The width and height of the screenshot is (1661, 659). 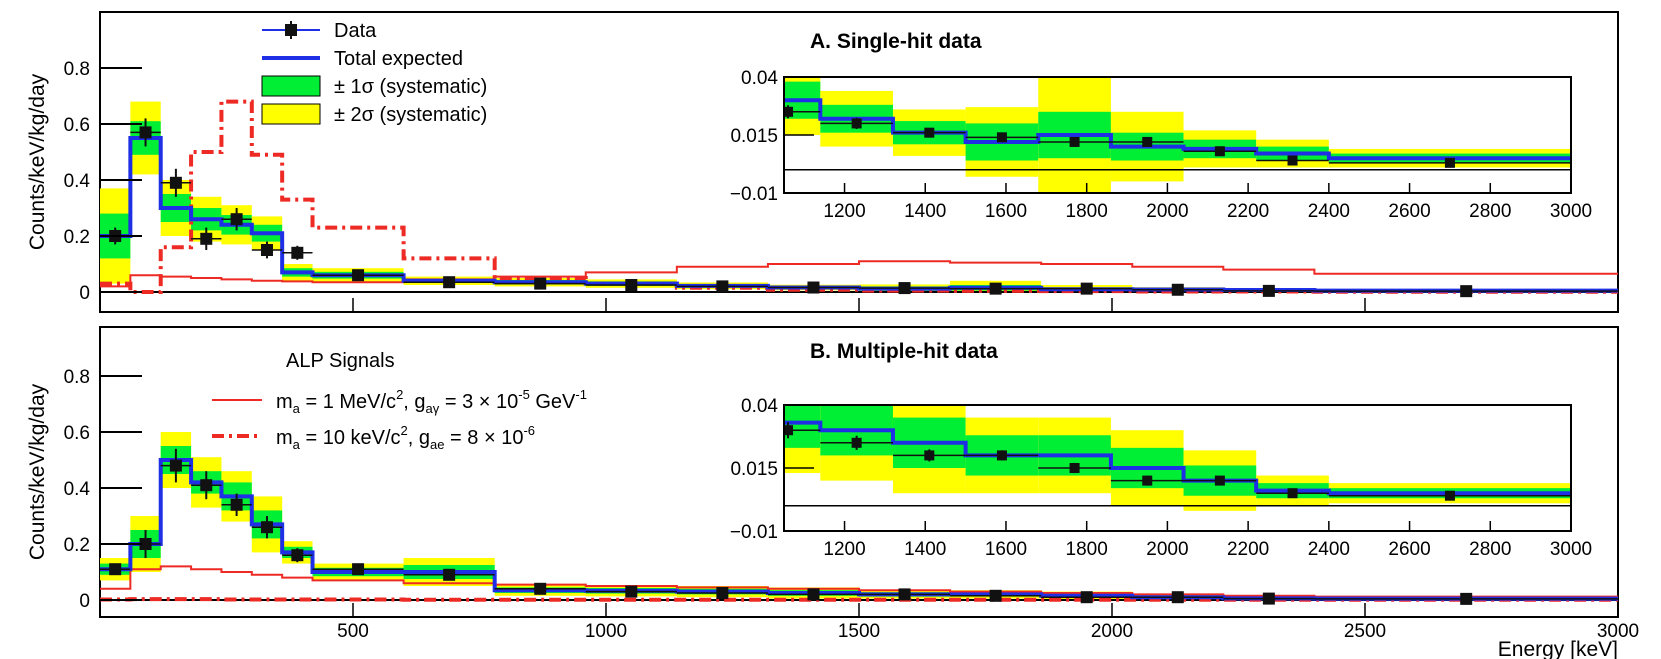 What do you see at coordinates (404, 430) in the screenshot?
I see `legend-signal-dash-mass-sup: 2` at bounding box center [404, 430].